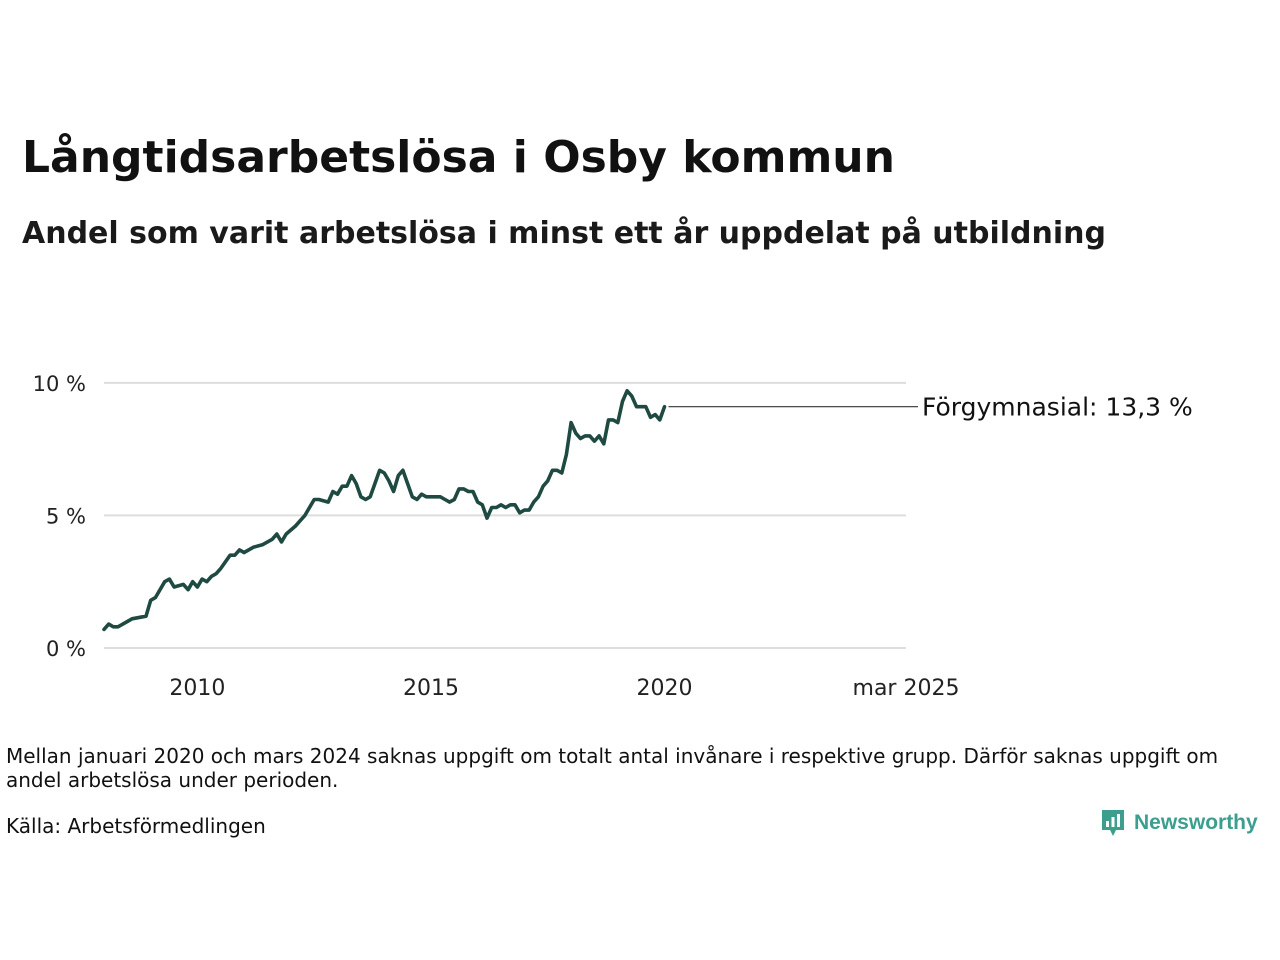 The height and width of the screenshot is (960, 1280). What do you see at coordinates (66, 516) in the screenshot?
I see `y-tick-label-1: 5 %` at bounding box center [66, 516].